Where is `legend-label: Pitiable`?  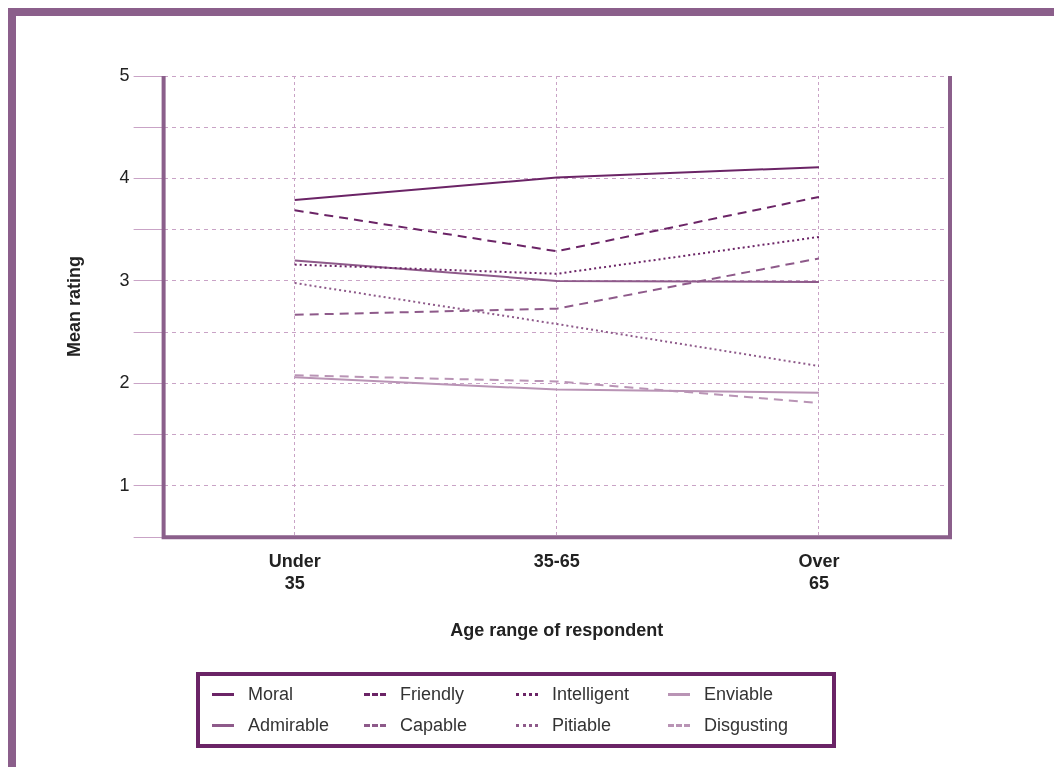
legend-label: Pitiable is located at coordinates (582, 725).